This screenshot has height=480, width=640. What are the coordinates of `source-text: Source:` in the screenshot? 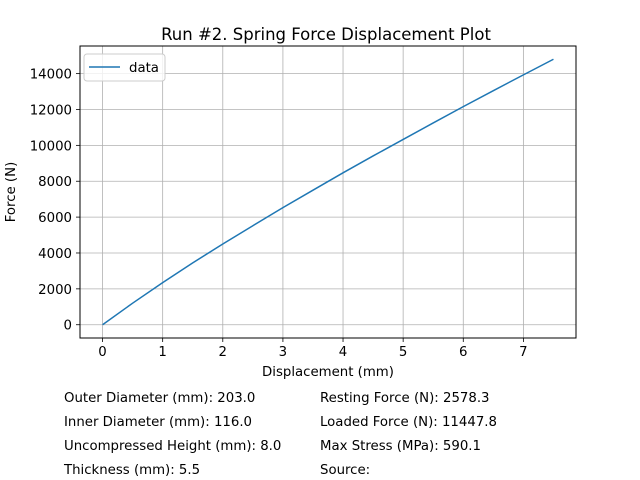 It's located at (345, 470).